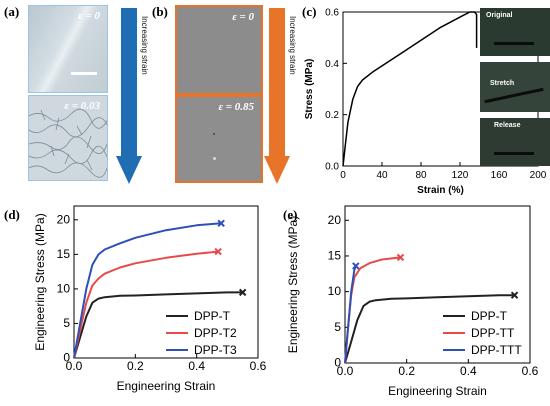 The height and width of the screenshot is (406, 550). Describe the element at coordinates (12, 214) in the screenshot. I see `panel-d-label: (d)` at that location.